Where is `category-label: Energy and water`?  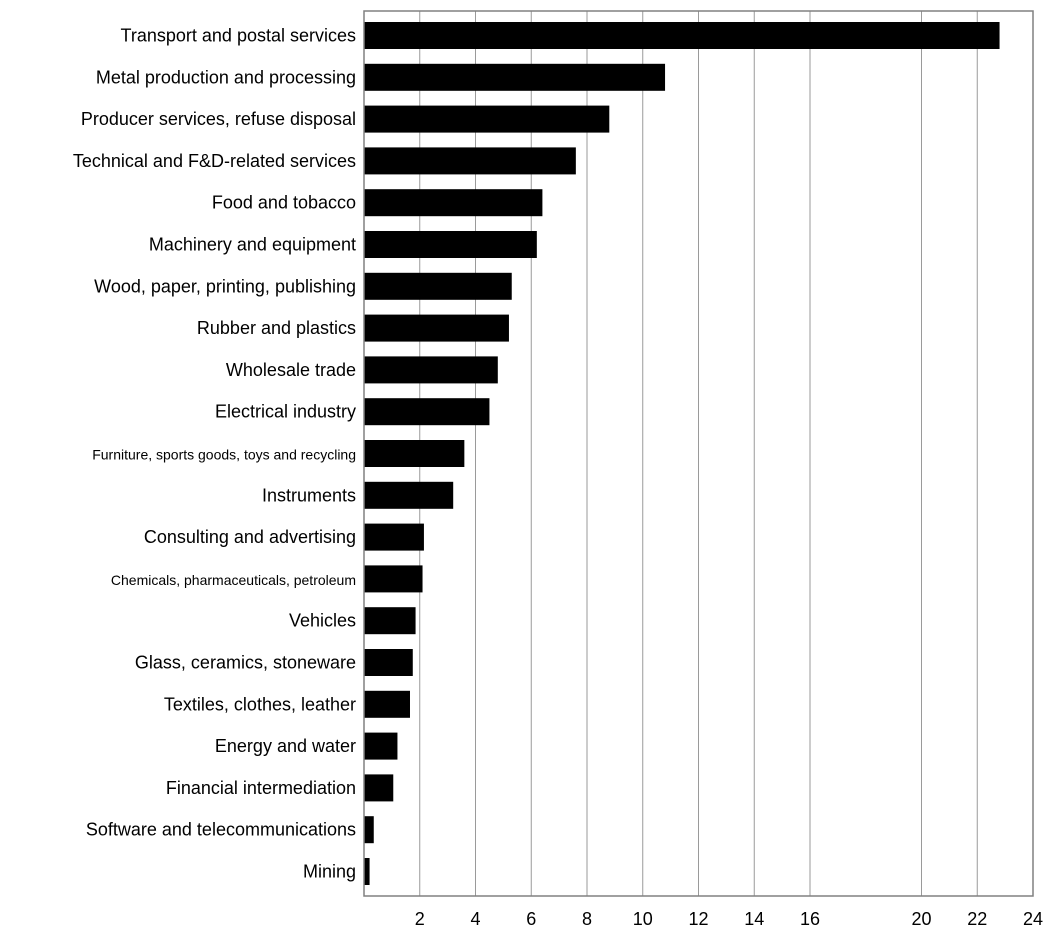
category-label: Energy and water is located at coordinates (285, 746).